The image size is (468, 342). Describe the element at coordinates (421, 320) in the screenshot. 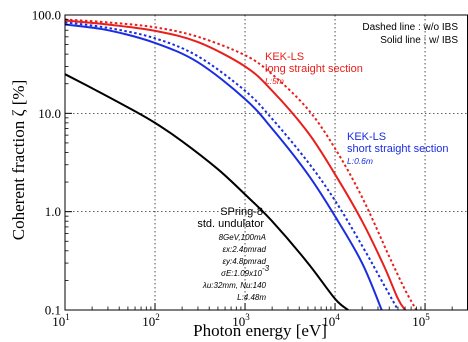

I see `x-tick-label: 10⁵` at that location.